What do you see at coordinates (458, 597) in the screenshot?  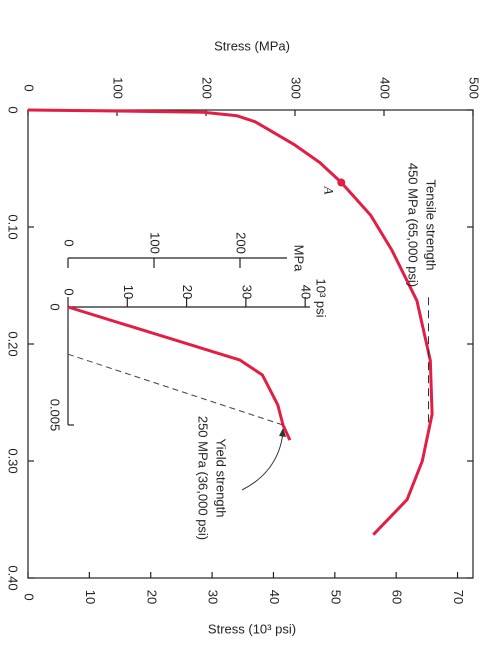 I see `x-bottom-tick-label: 70` at bounding box center [458, 597].